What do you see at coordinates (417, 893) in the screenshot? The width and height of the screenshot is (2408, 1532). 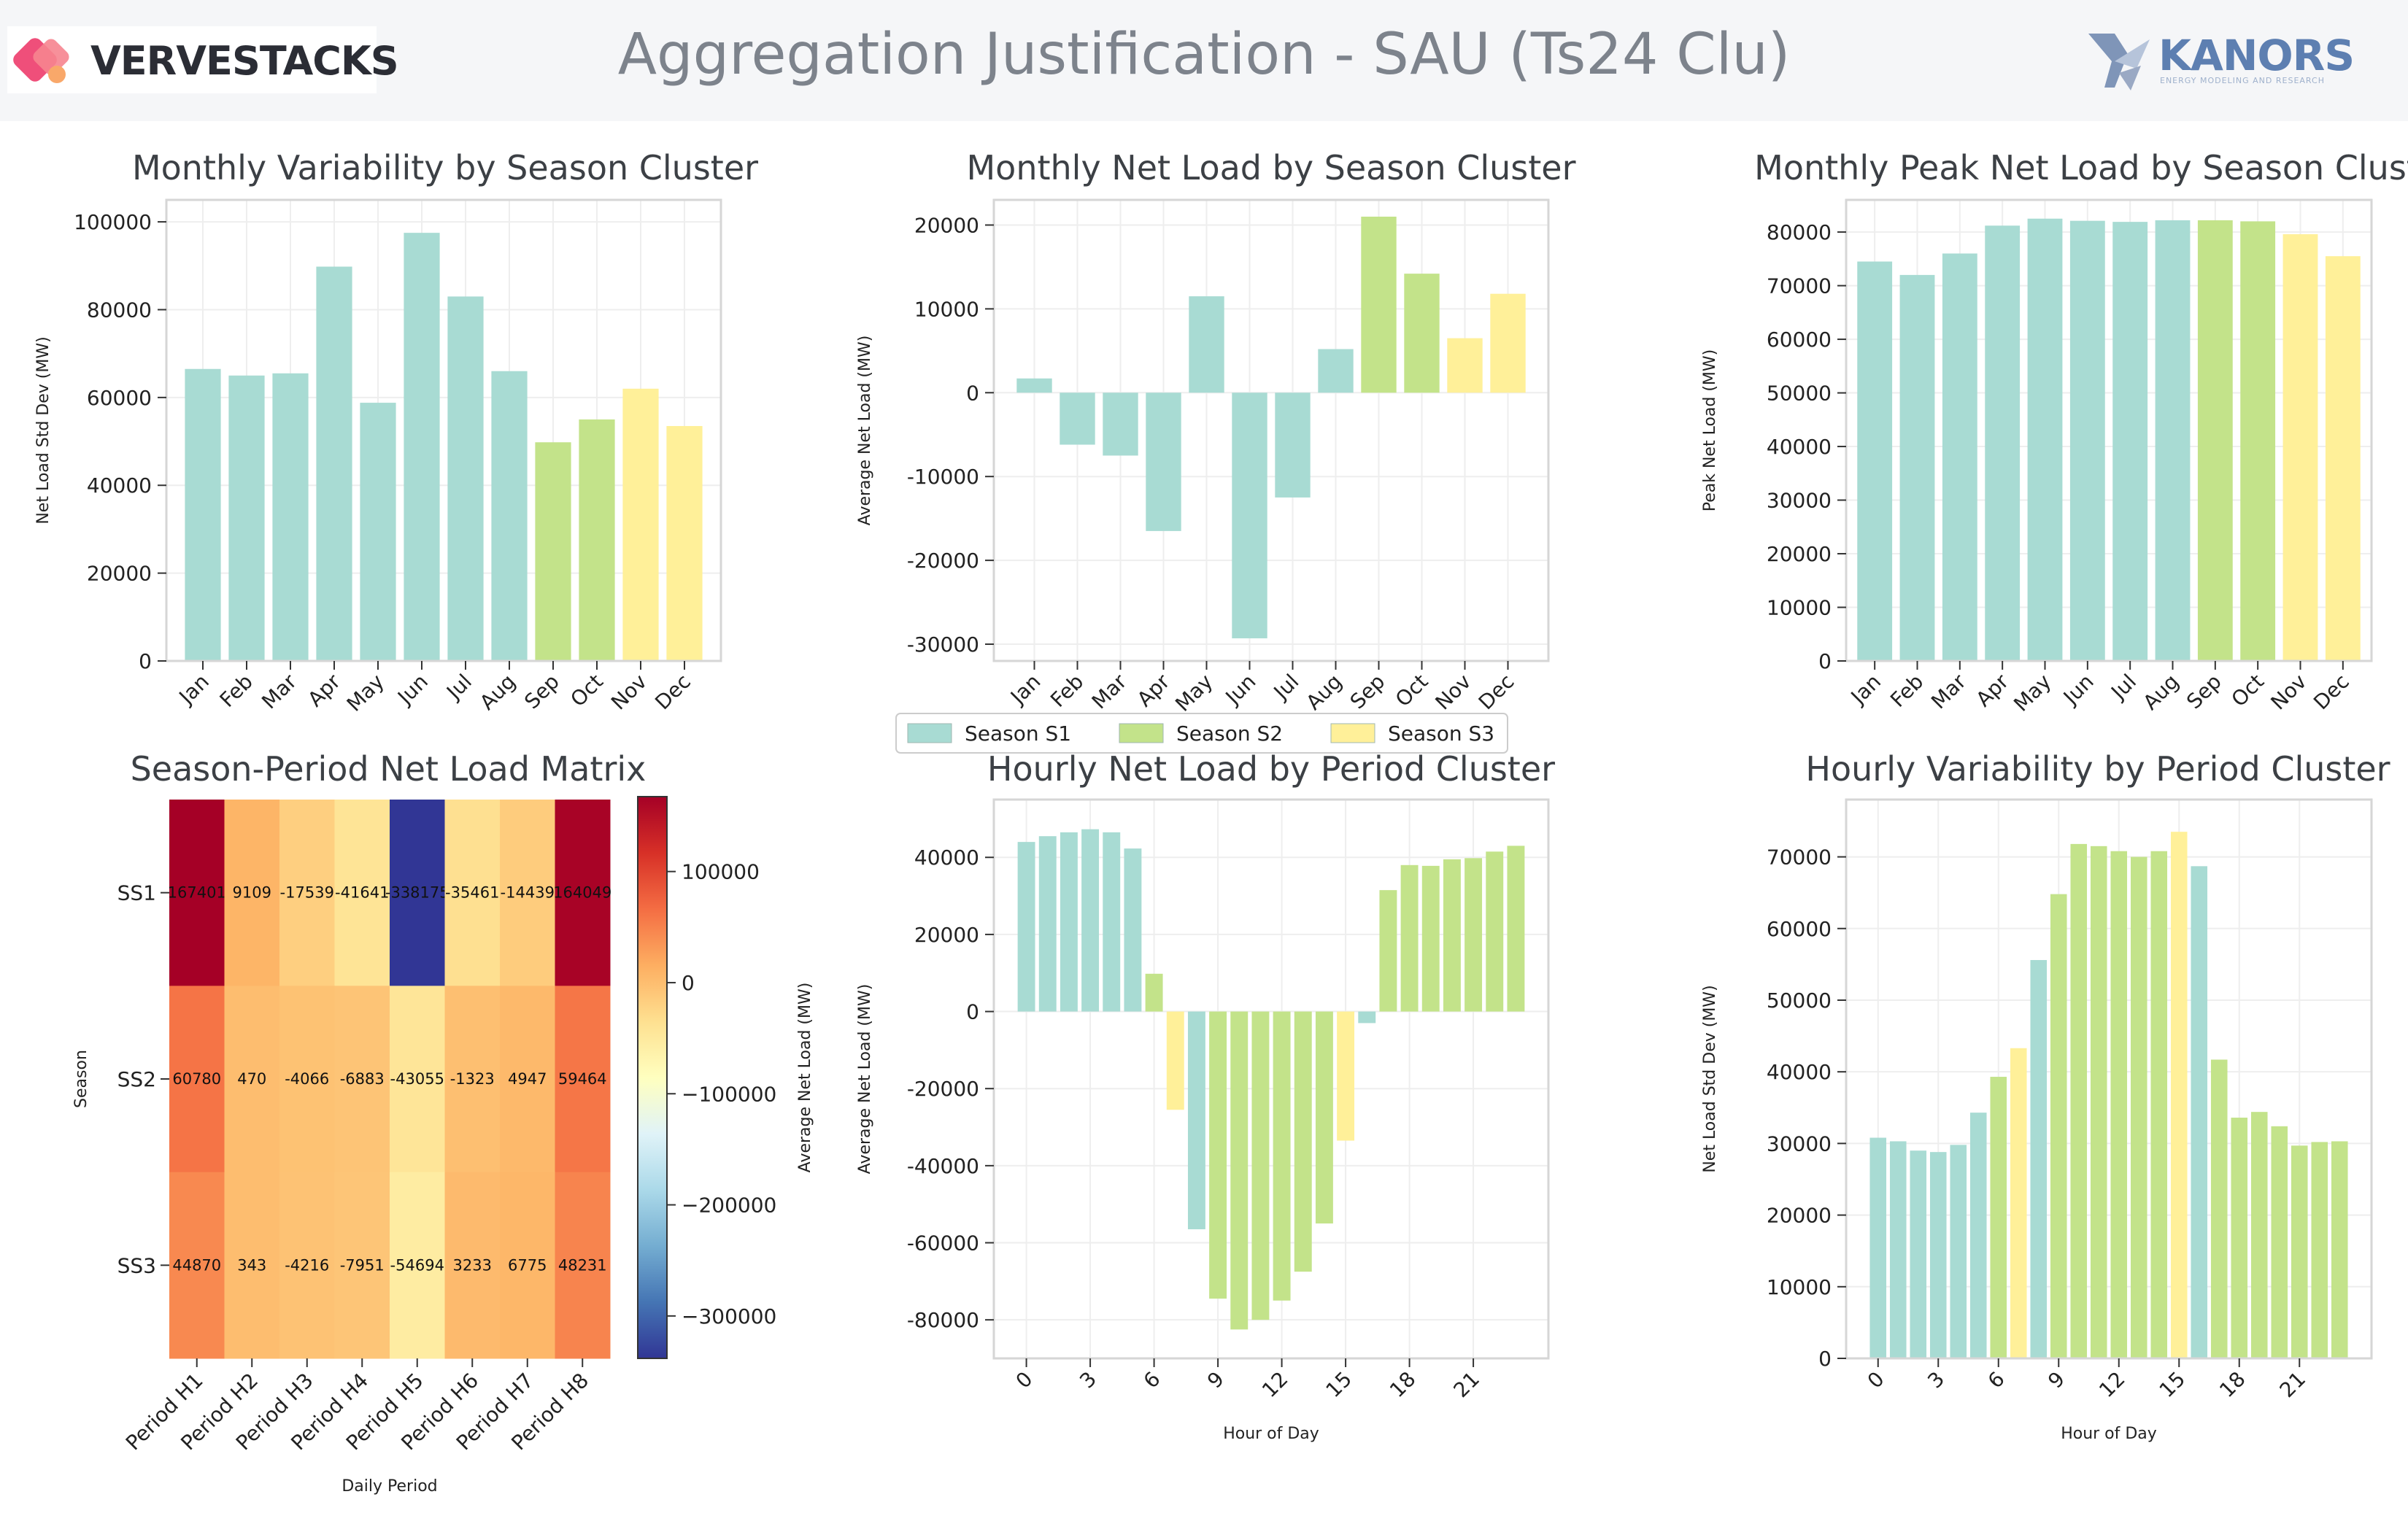 I see `heatmap-cell-value: -338175` at bounding box center [417, 893].